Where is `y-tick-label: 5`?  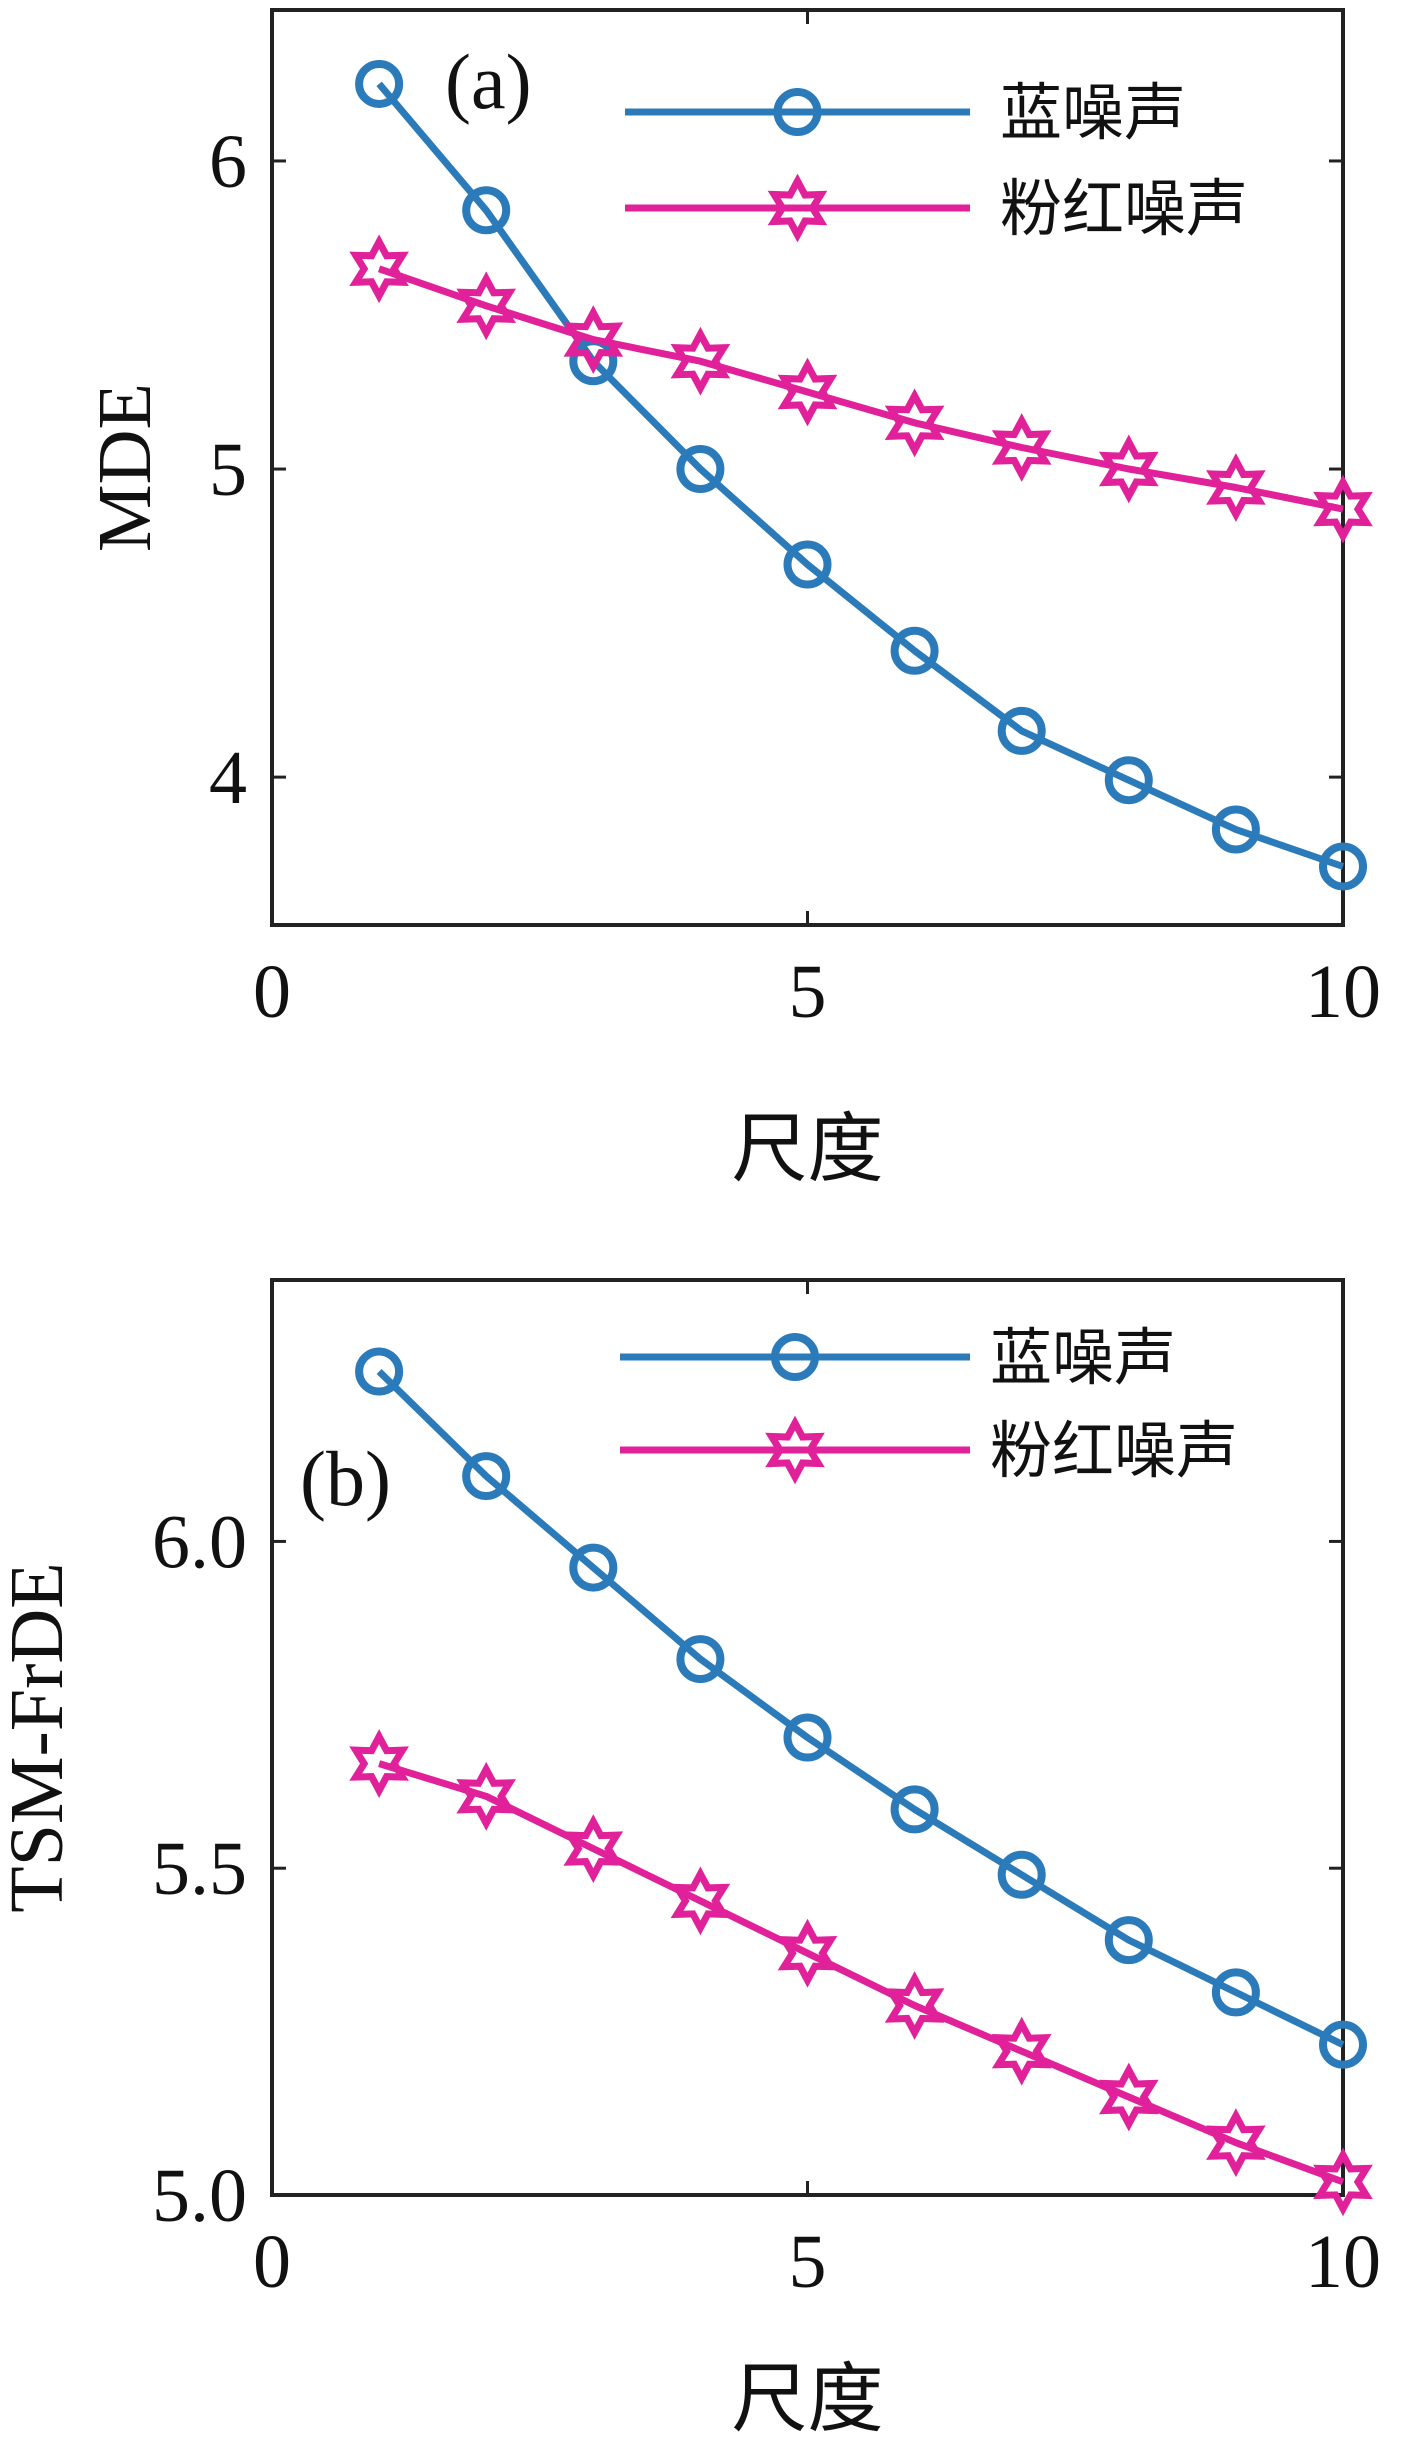 y-tick-label: 5 is located at coordinates (228, 470).